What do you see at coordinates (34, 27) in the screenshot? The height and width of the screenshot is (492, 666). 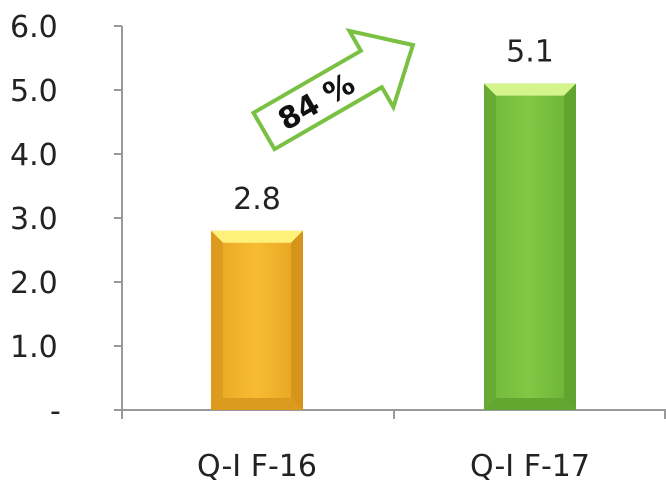 I see `y-tick-label: 6.0` at bounding box center [34, 27].